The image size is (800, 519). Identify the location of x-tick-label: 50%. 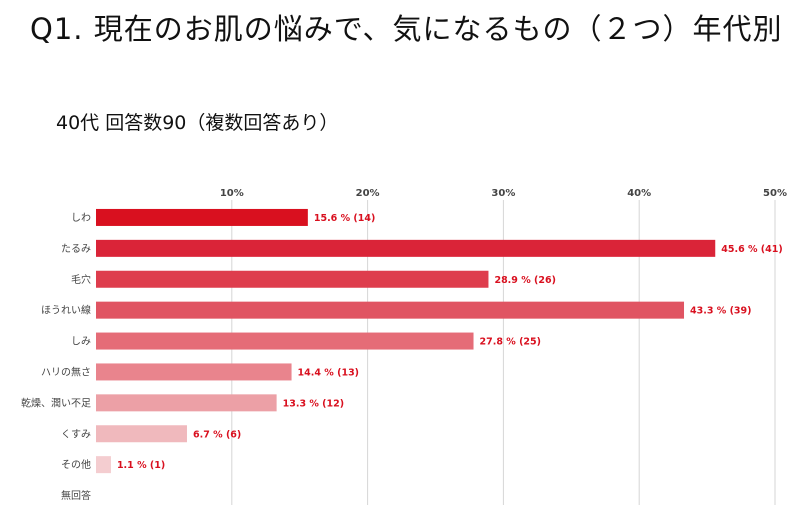
(775, 193).